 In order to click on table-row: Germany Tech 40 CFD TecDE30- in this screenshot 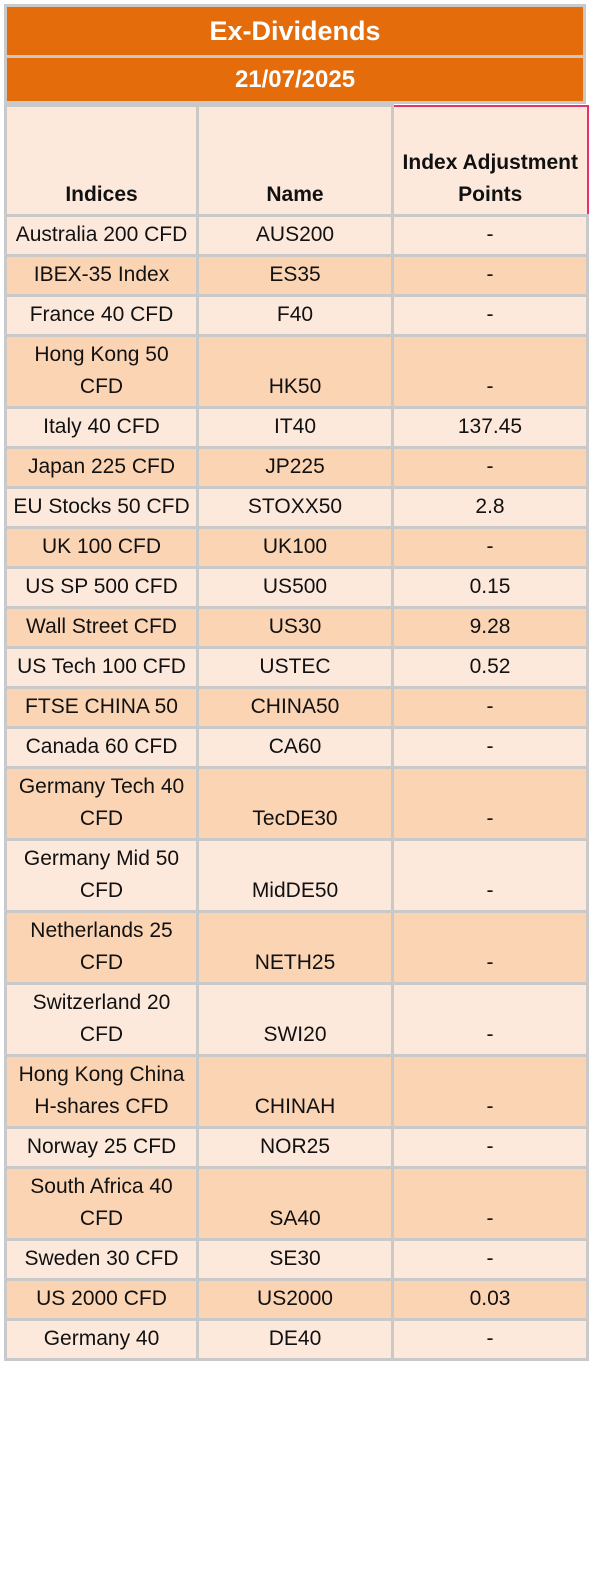, I will do `click(296, 803)`.